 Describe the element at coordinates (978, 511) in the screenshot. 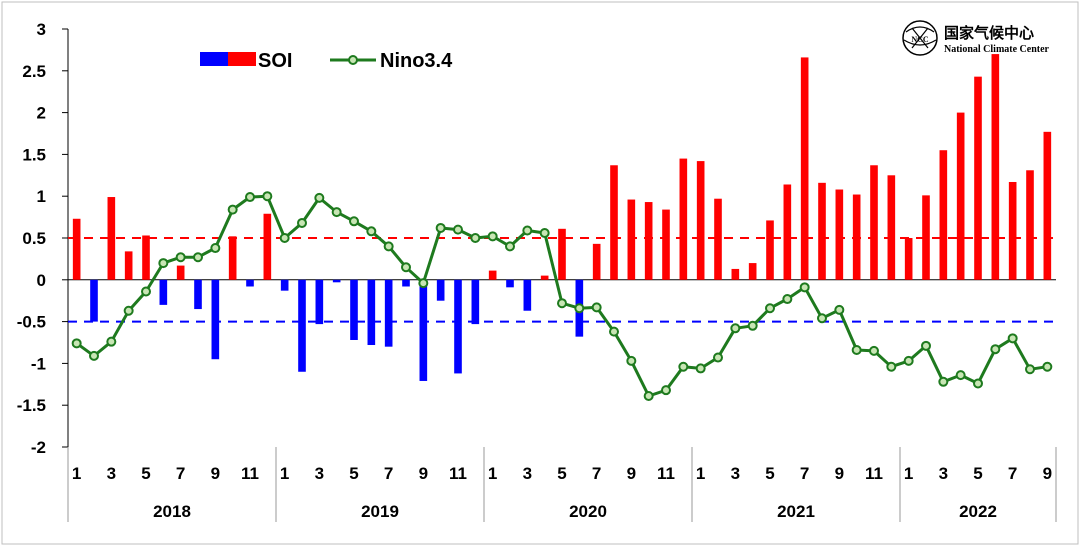

I see `x-year-label: 2022` at that location.